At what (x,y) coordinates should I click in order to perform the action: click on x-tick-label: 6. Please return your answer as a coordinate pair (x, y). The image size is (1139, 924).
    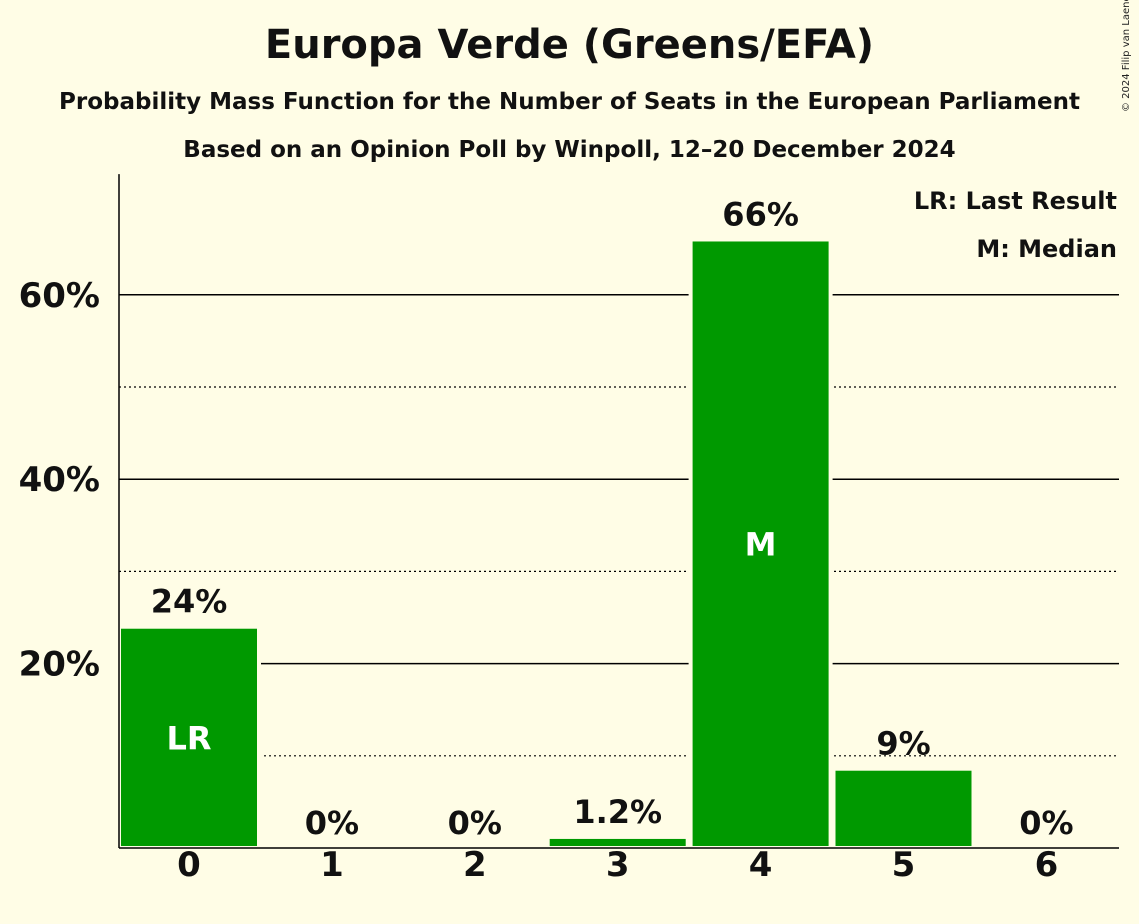
    Looking at the image, I should click on (1047, 865).